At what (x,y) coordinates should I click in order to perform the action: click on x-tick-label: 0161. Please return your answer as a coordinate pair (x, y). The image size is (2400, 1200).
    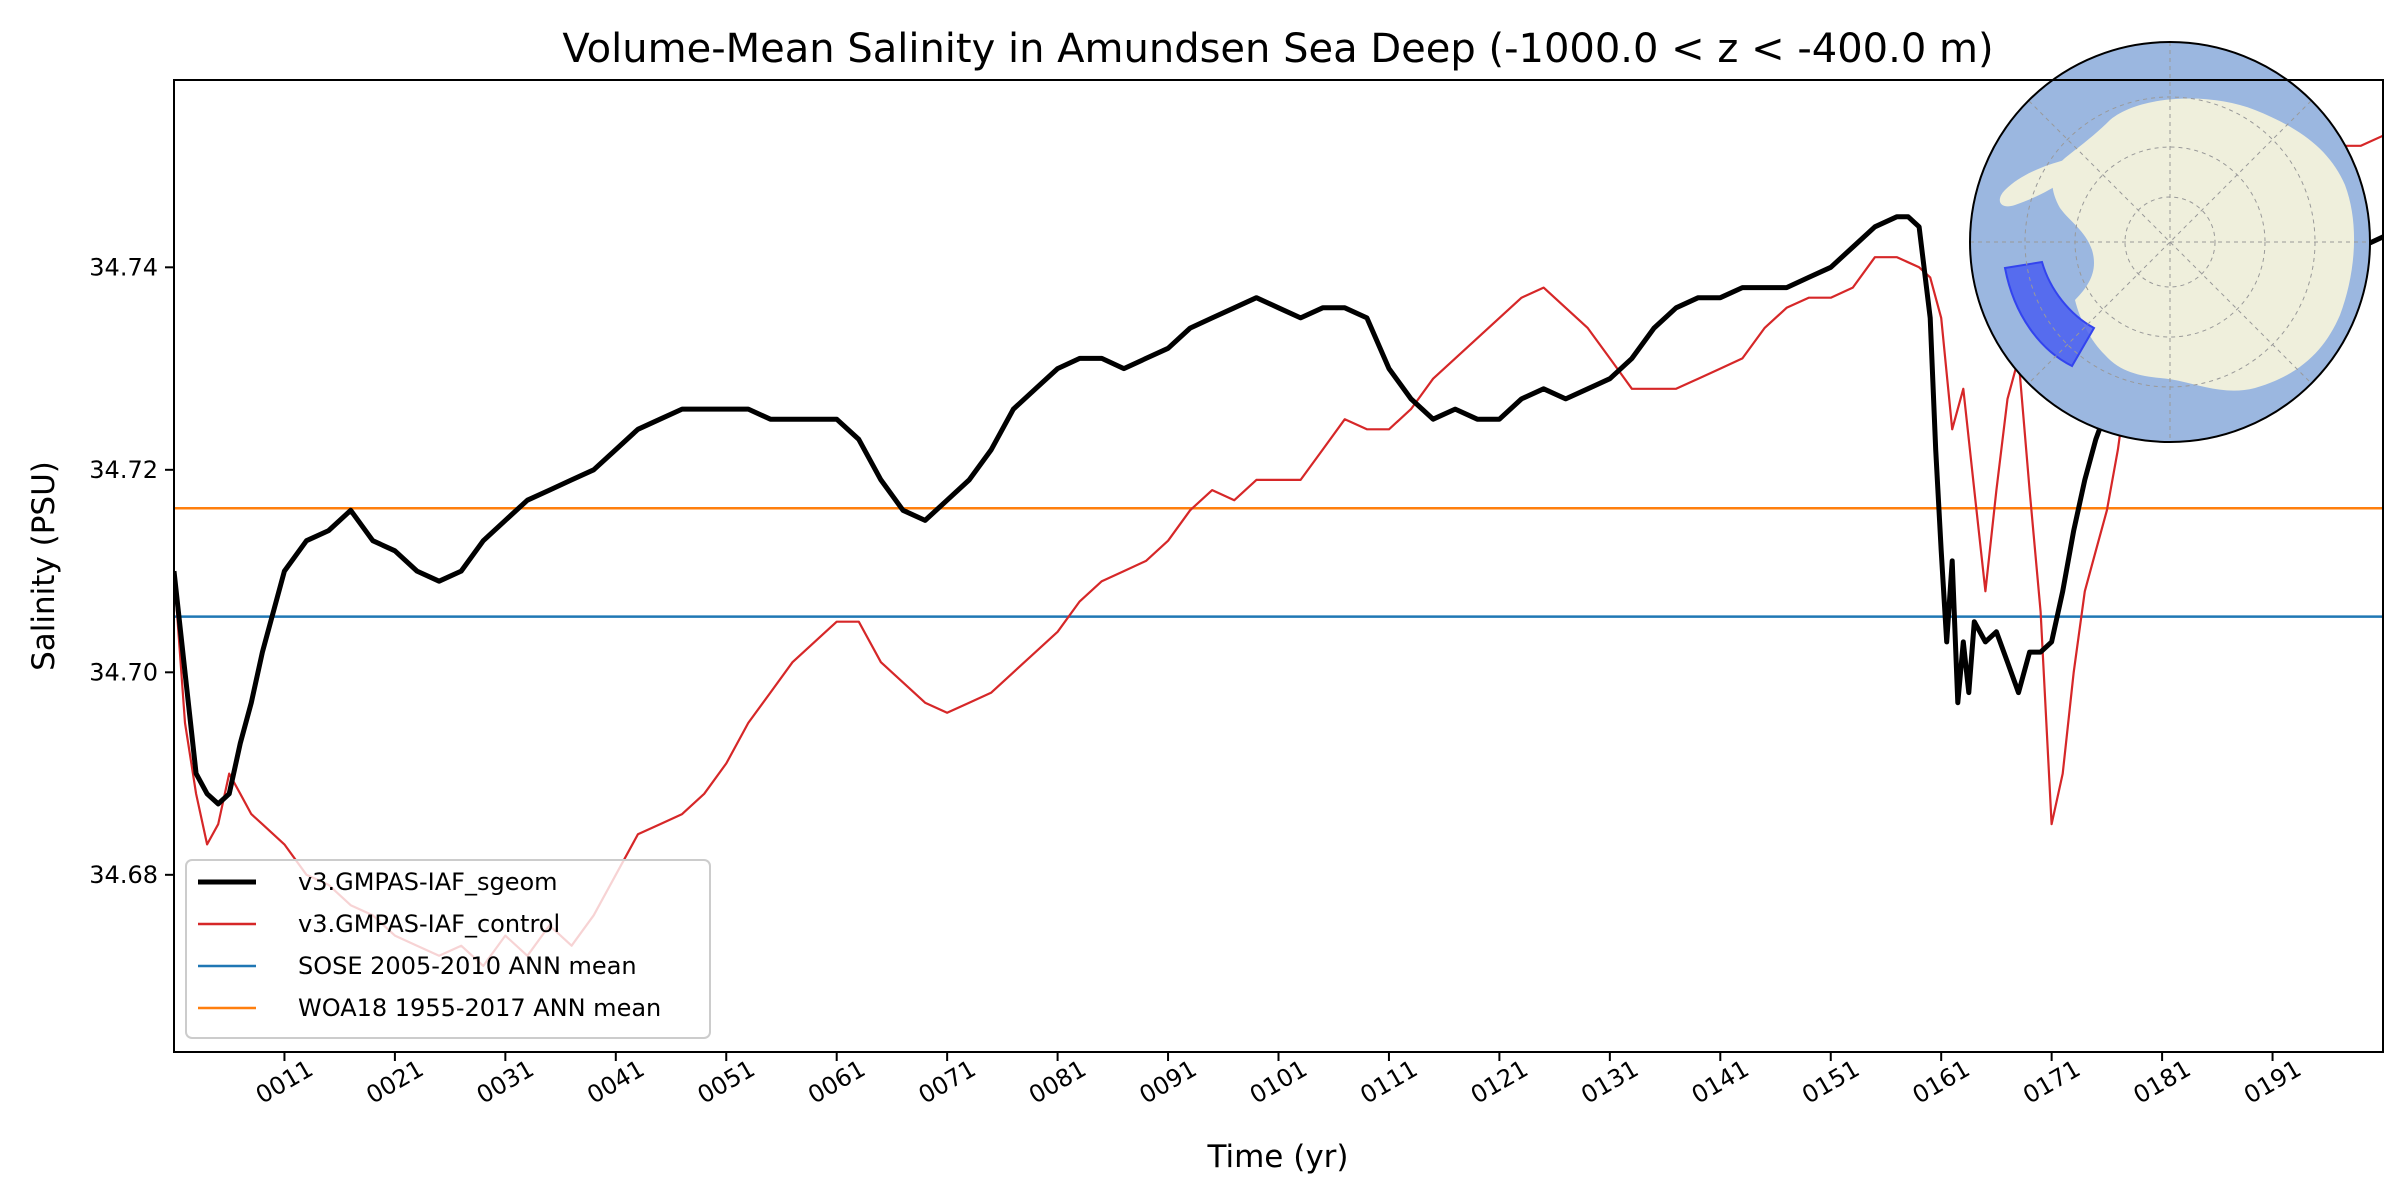
    Looking at the image, I should click on (1941, 1082).